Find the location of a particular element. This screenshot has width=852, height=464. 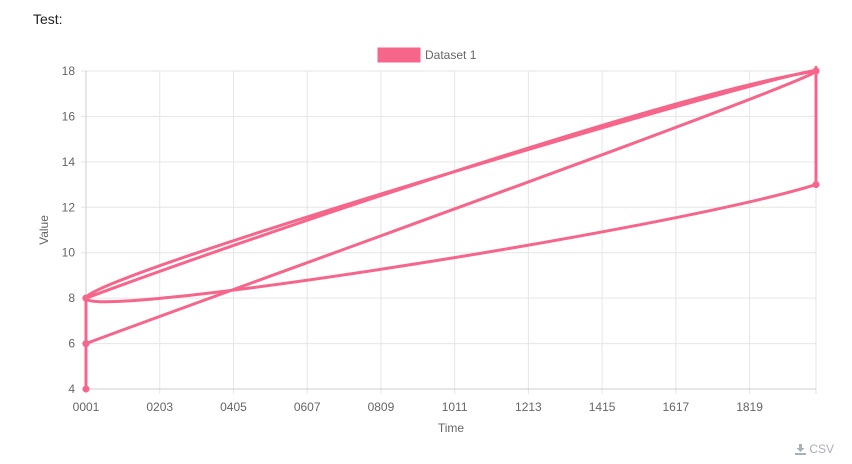

y-tick-label: 10 is located at coordinates (69, 253).